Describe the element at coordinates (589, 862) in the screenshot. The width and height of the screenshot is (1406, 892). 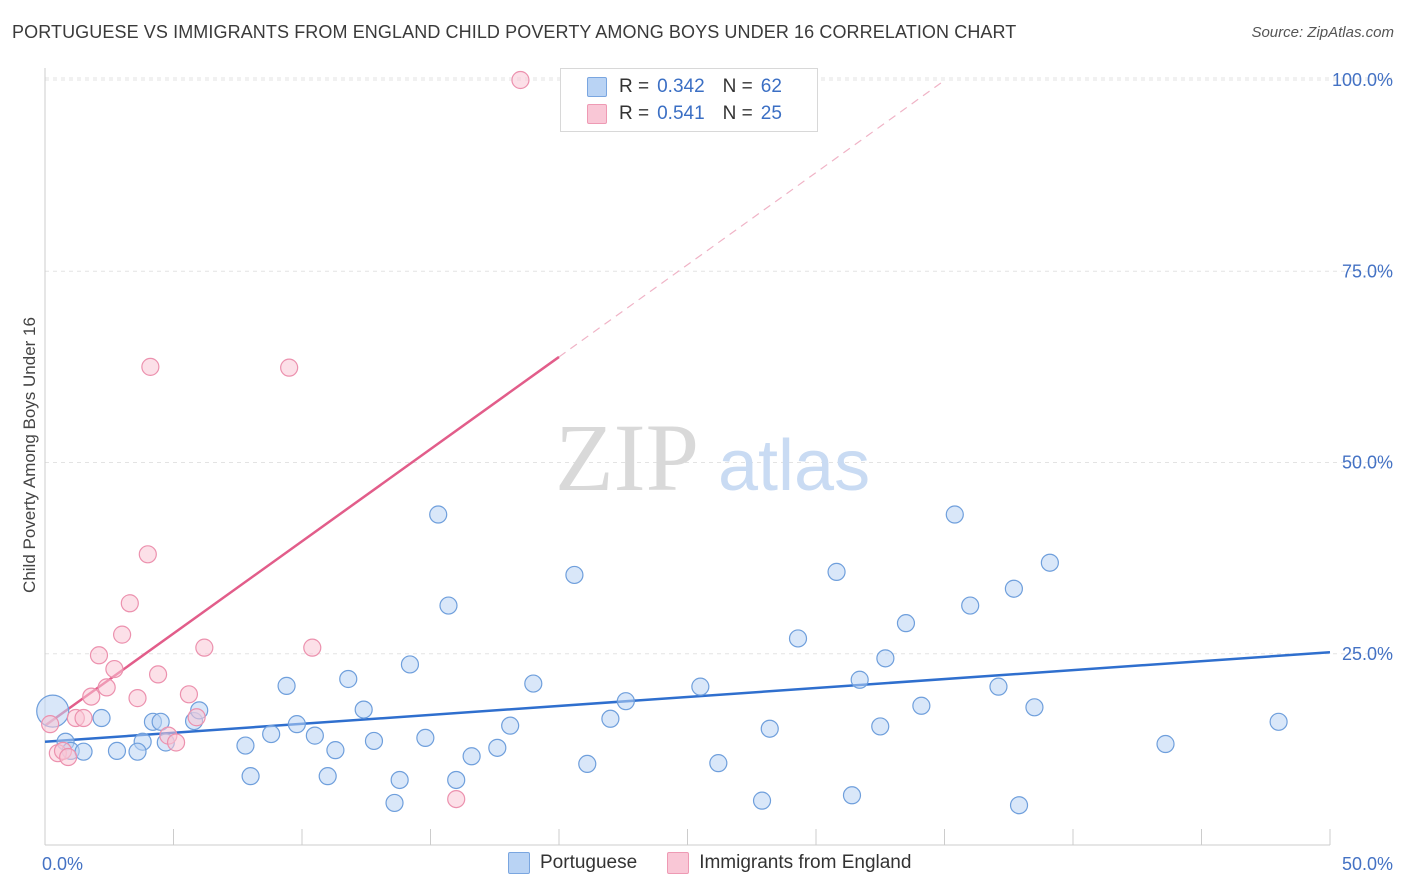
I see `bottom-legend-label: Portuguese` at that location.